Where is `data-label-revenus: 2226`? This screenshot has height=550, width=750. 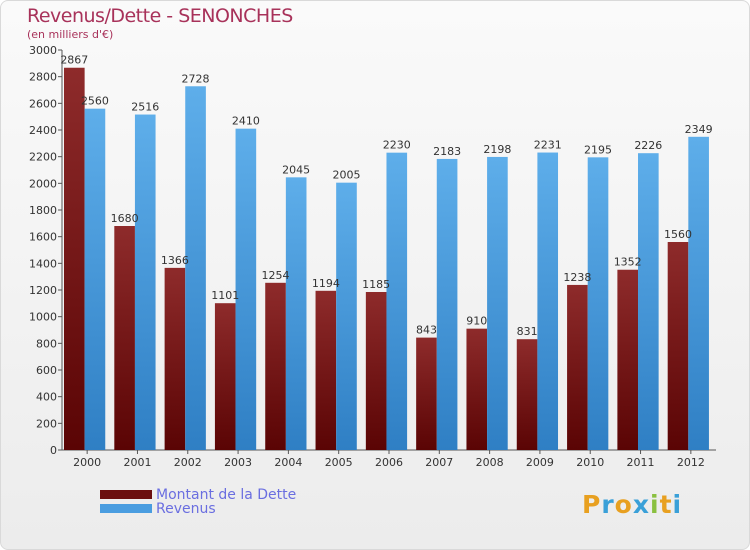 data-label-revenus: 2226 is located at coordinates (648, 145).